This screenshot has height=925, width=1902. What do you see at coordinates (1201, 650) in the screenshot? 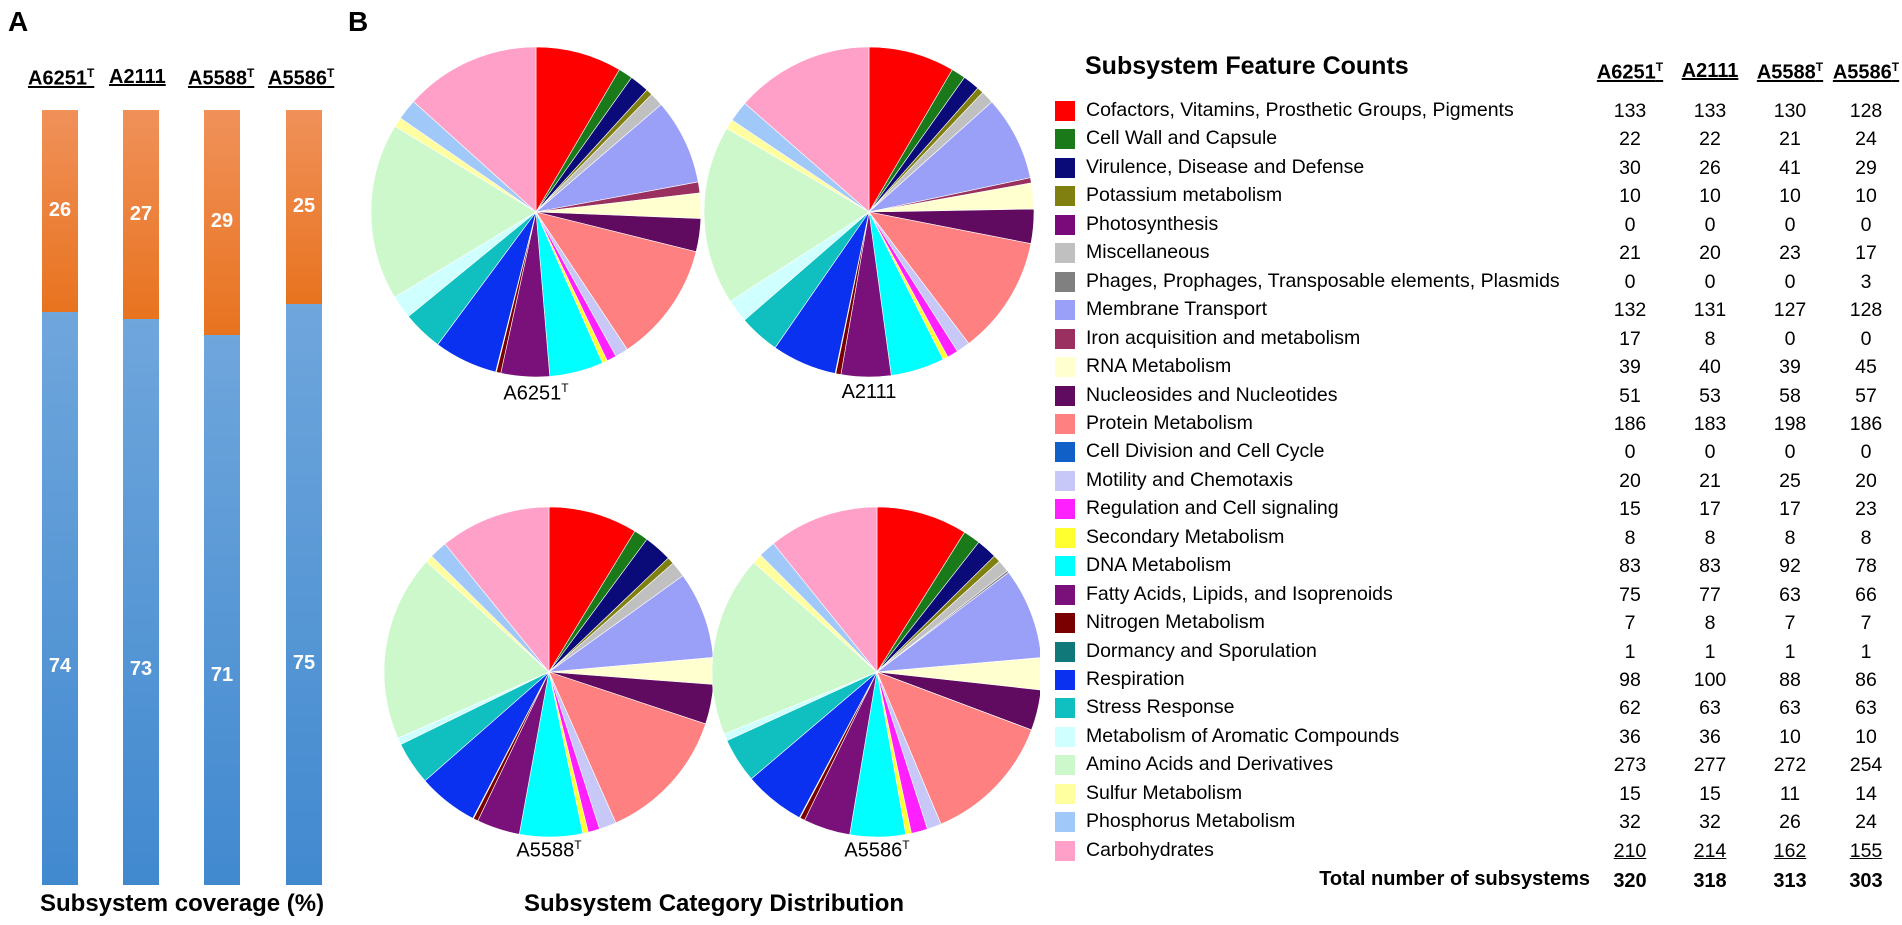
I see `legend-label: Dormancy and Sporulation` at bounding box center [1201, 650].